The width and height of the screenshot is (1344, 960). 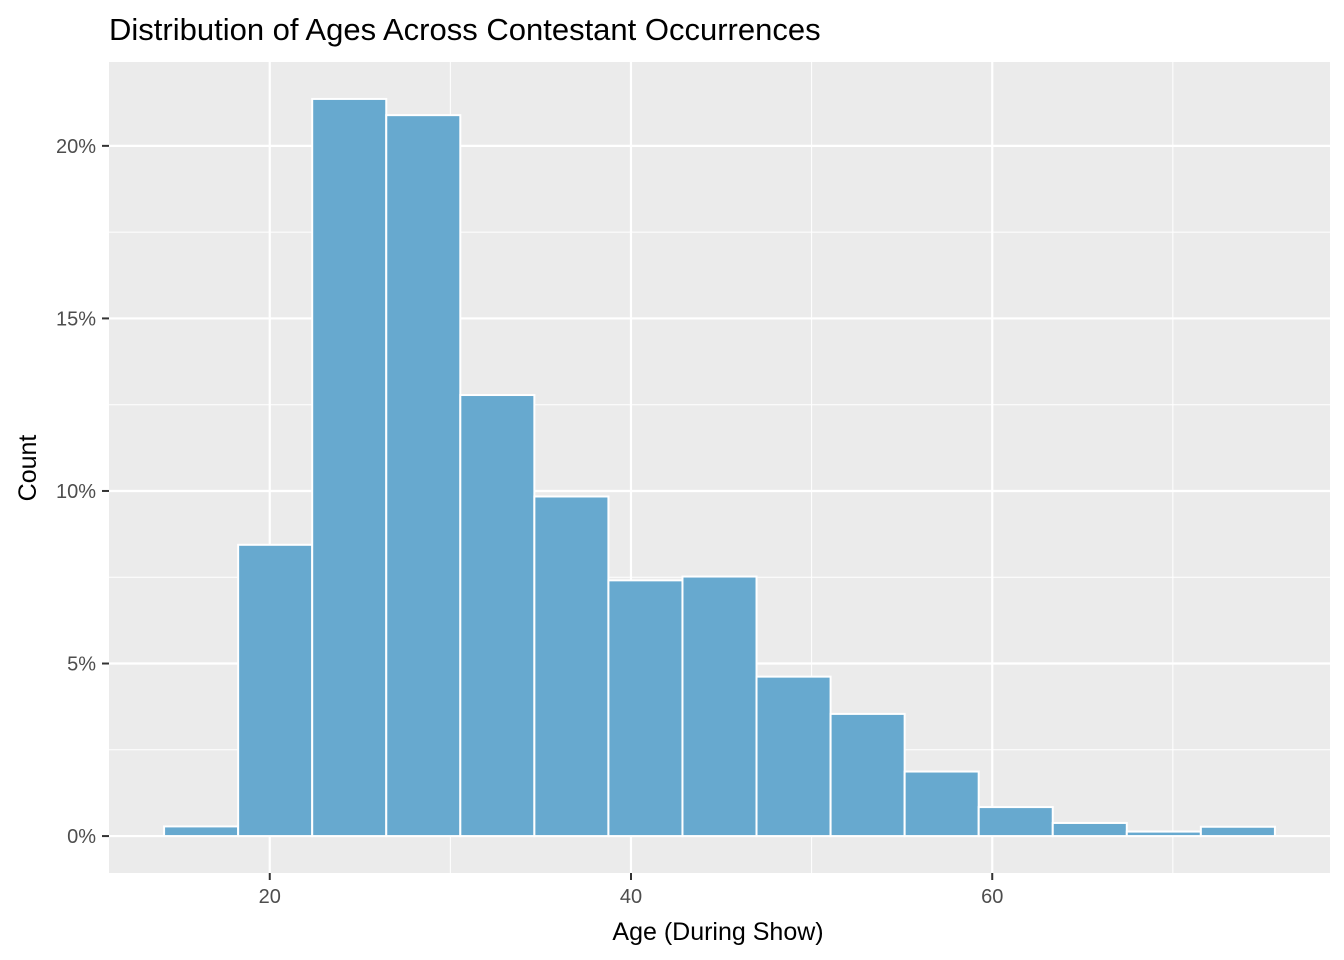 What do you see at coordinates (28, 468) in the screenshot?
I see `y-axis-title: Count` at bounding box center [28, 468].